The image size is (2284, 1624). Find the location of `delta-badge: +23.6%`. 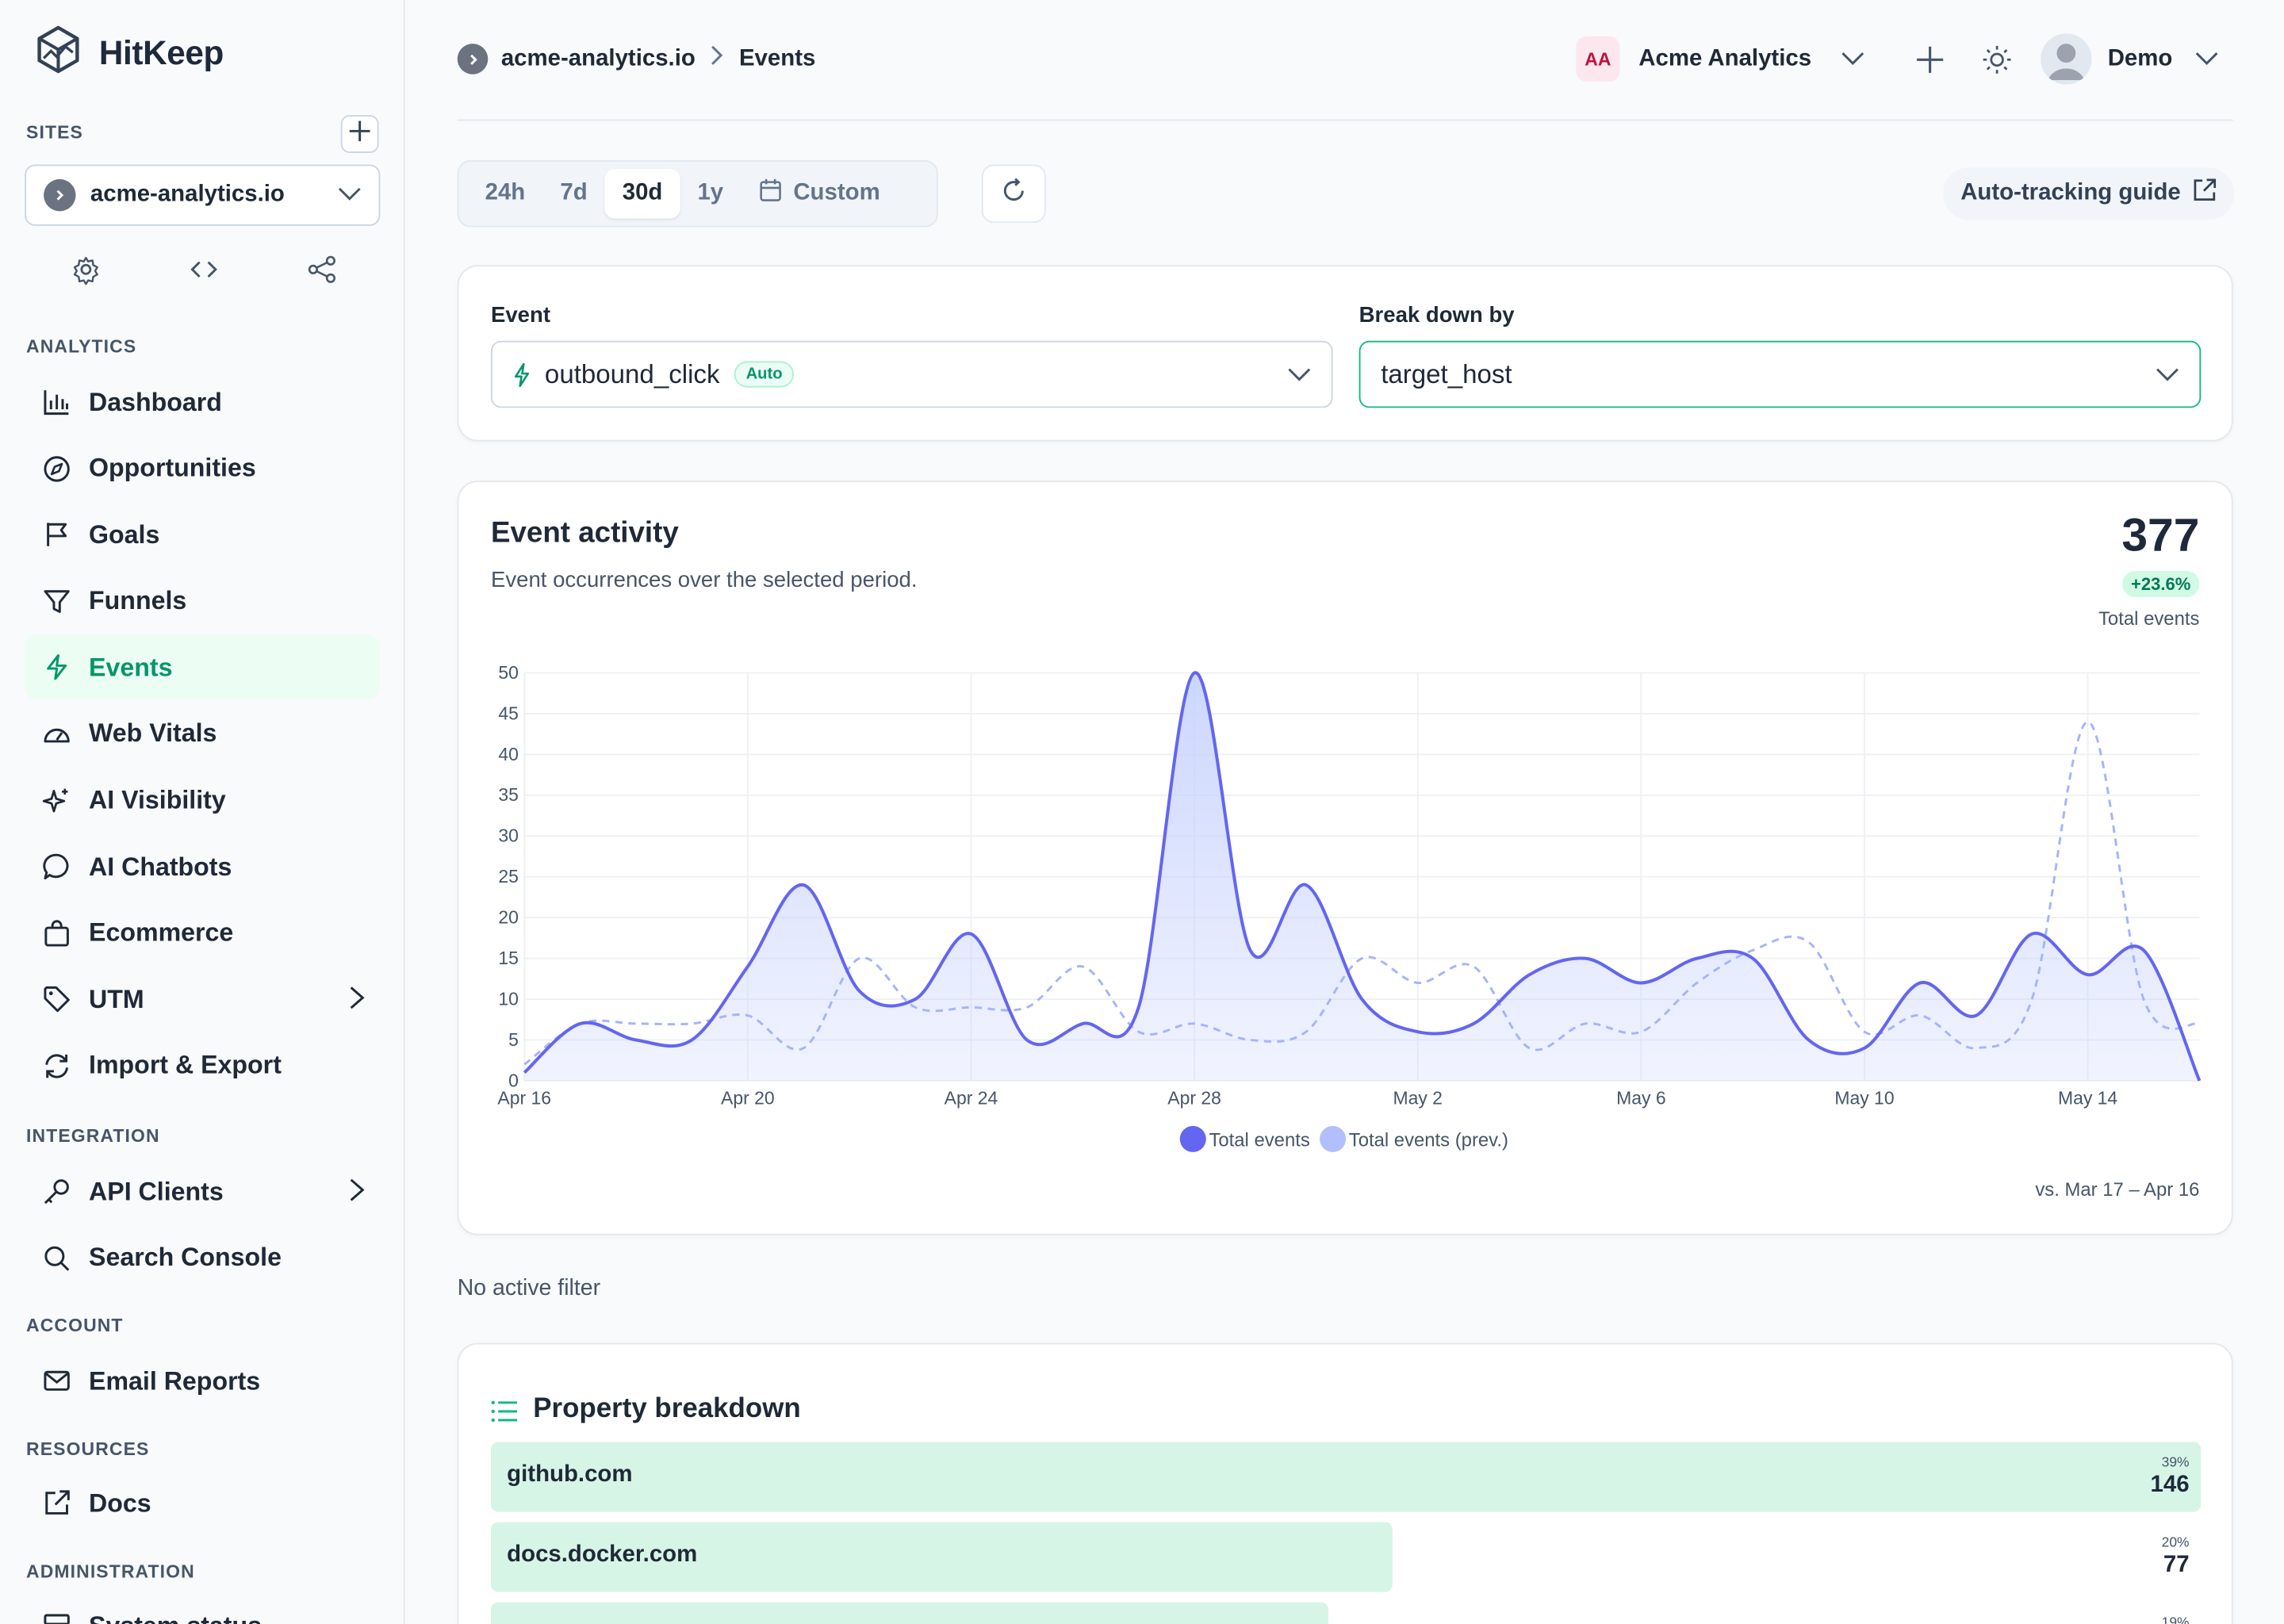

delta-badge: +23.6% is located at coordinates (2160, 584).